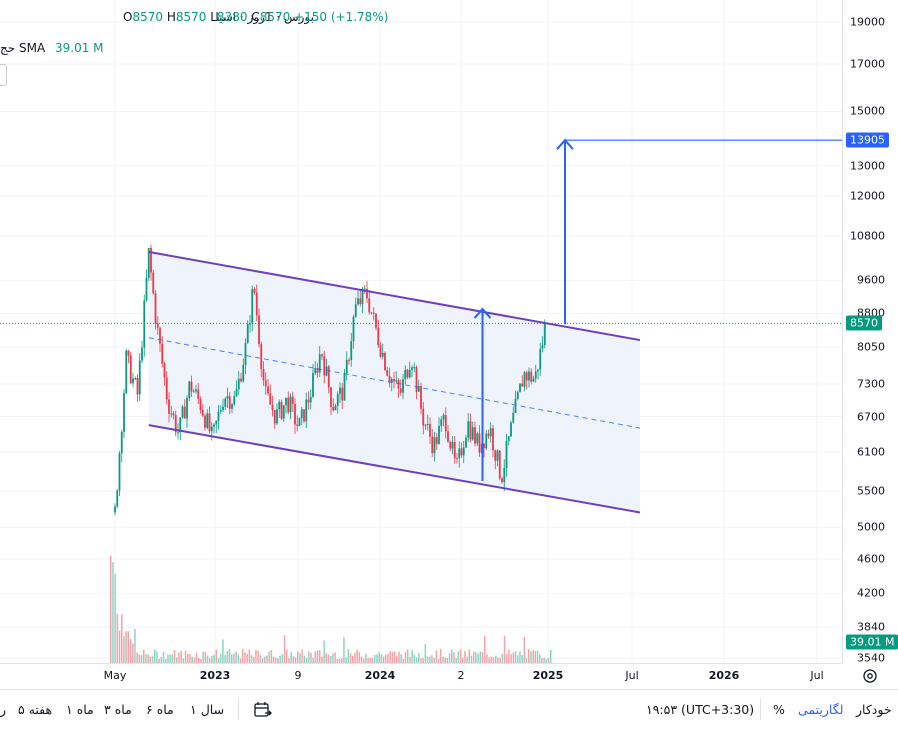  I want to click on symbol-title: بورس · 1روز · اسیا, so click(264, 17).